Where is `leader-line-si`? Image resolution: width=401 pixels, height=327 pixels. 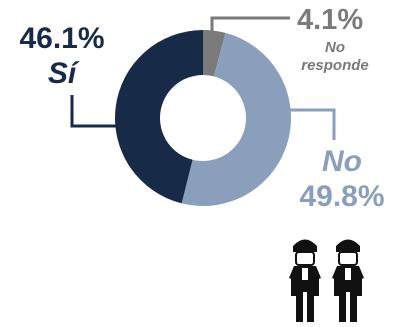
leader-line-si is located at coordinates (94, 111).